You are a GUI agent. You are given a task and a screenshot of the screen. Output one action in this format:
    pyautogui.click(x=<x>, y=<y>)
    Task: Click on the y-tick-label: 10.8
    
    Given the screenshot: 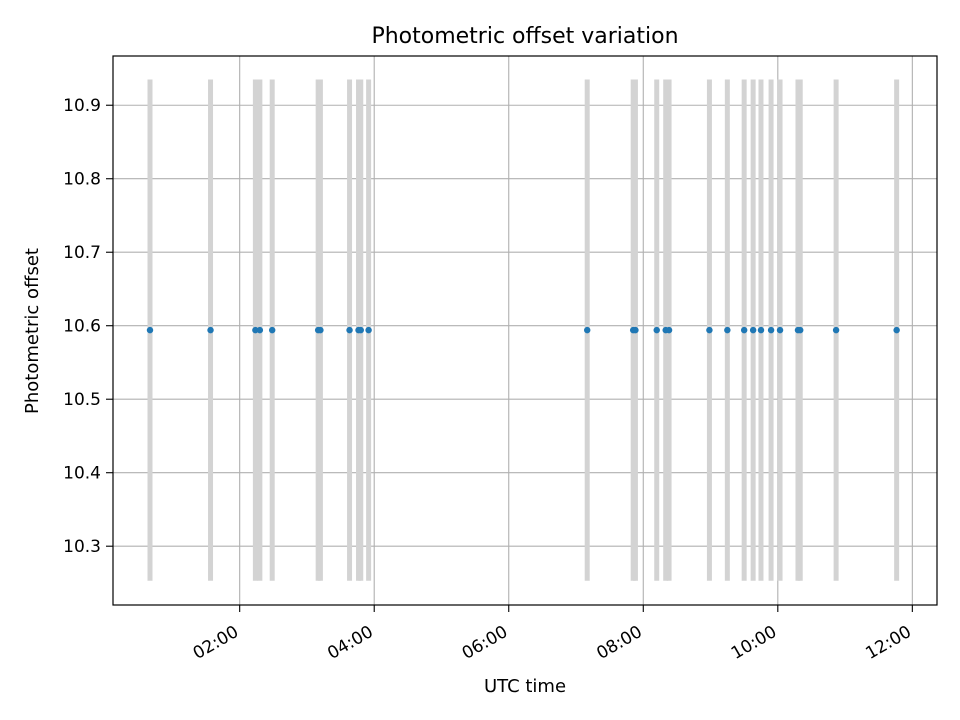 What is the action you would take?
    pyautogui.click(x=82, y=180)
    